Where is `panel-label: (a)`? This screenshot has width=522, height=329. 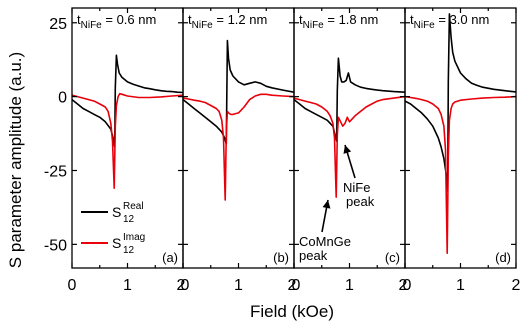
panel-label: (a) is located at coordinates (170, 257).